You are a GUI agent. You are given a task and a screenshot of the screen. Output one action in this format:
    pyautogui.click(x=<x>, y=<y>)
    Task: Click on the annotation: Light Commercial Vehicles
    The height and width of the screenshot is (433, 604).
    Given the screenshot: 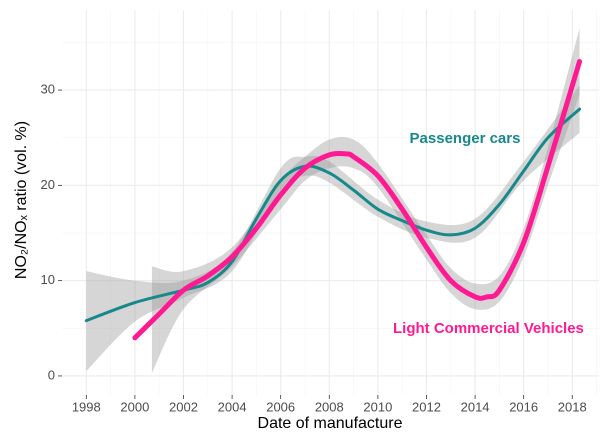 What is the action you would take?
    pyautogui.click(x=488, y=328)
    